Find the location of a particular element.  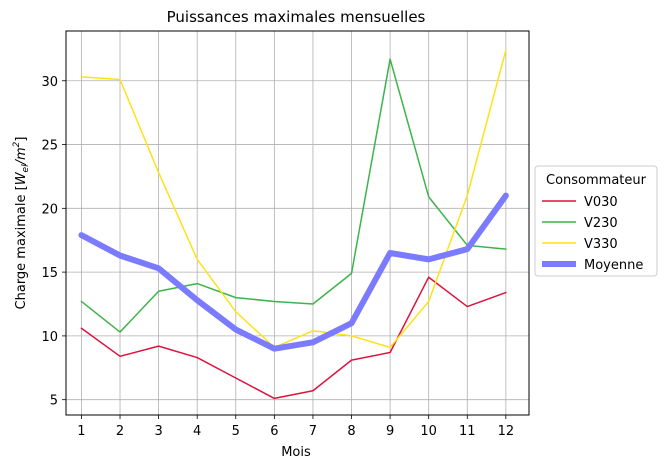

legend-label-v030: V030 is located at coordinates (601, 202).